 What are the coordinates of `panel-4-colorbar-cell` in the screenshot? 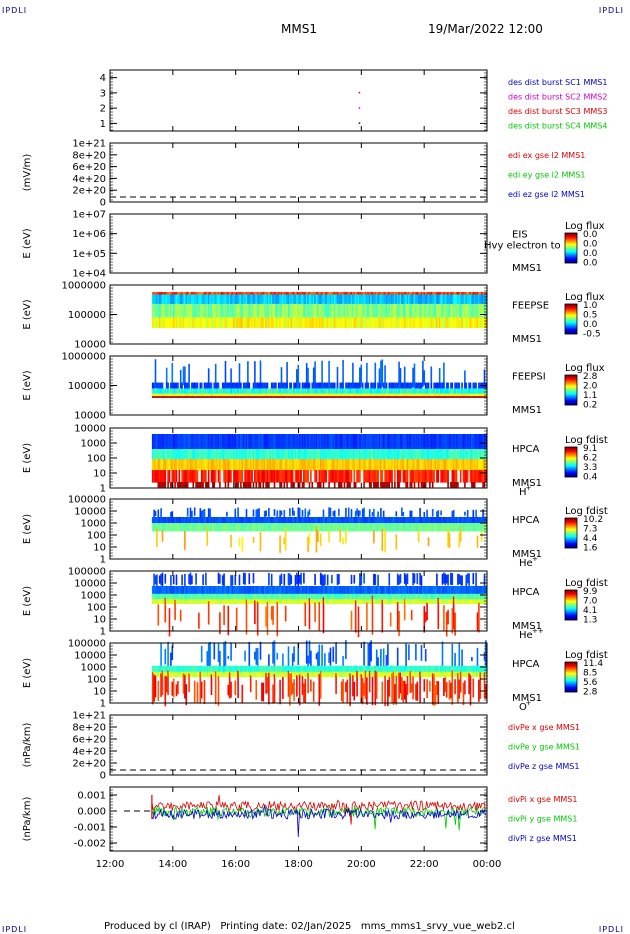 It's located at (571, 384).